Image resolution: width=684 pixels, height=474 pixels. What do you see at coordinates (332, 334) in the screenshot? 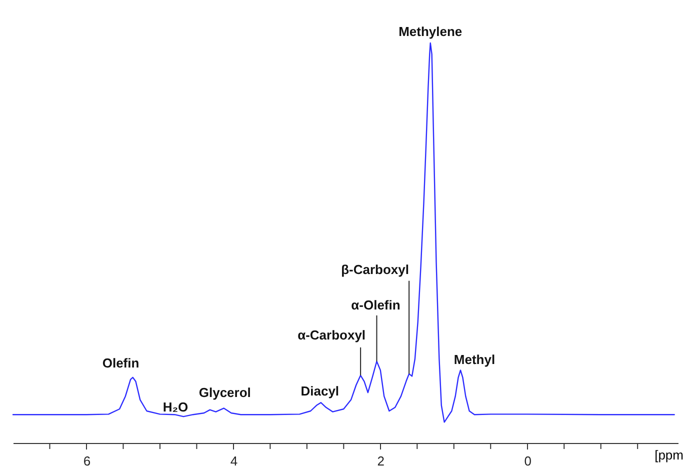
I see `annotation: α-Carboxyl` at bounding box center [332, 334].